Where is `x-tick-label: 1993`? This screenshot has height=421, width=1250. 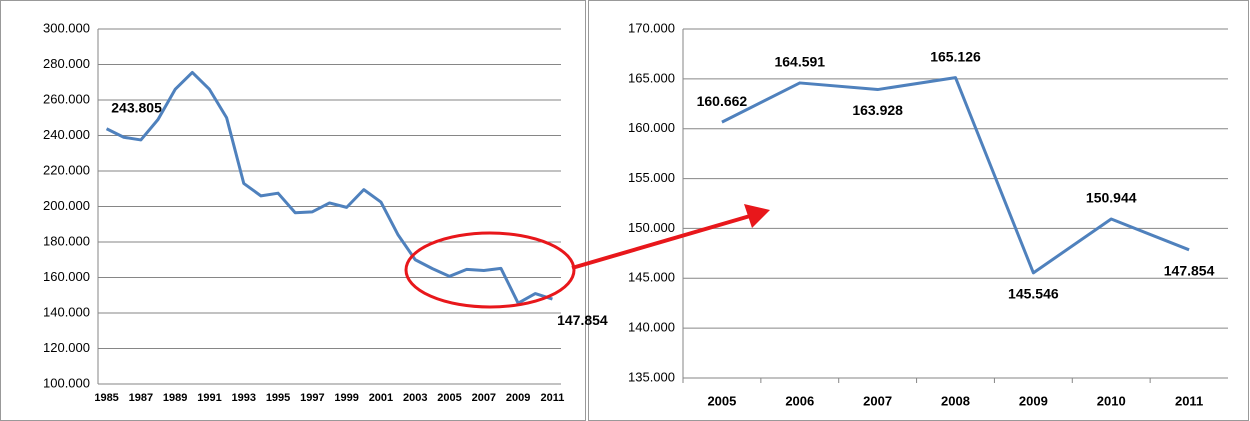 x-tick-label: 1993 is located at coordinates (244, 398).